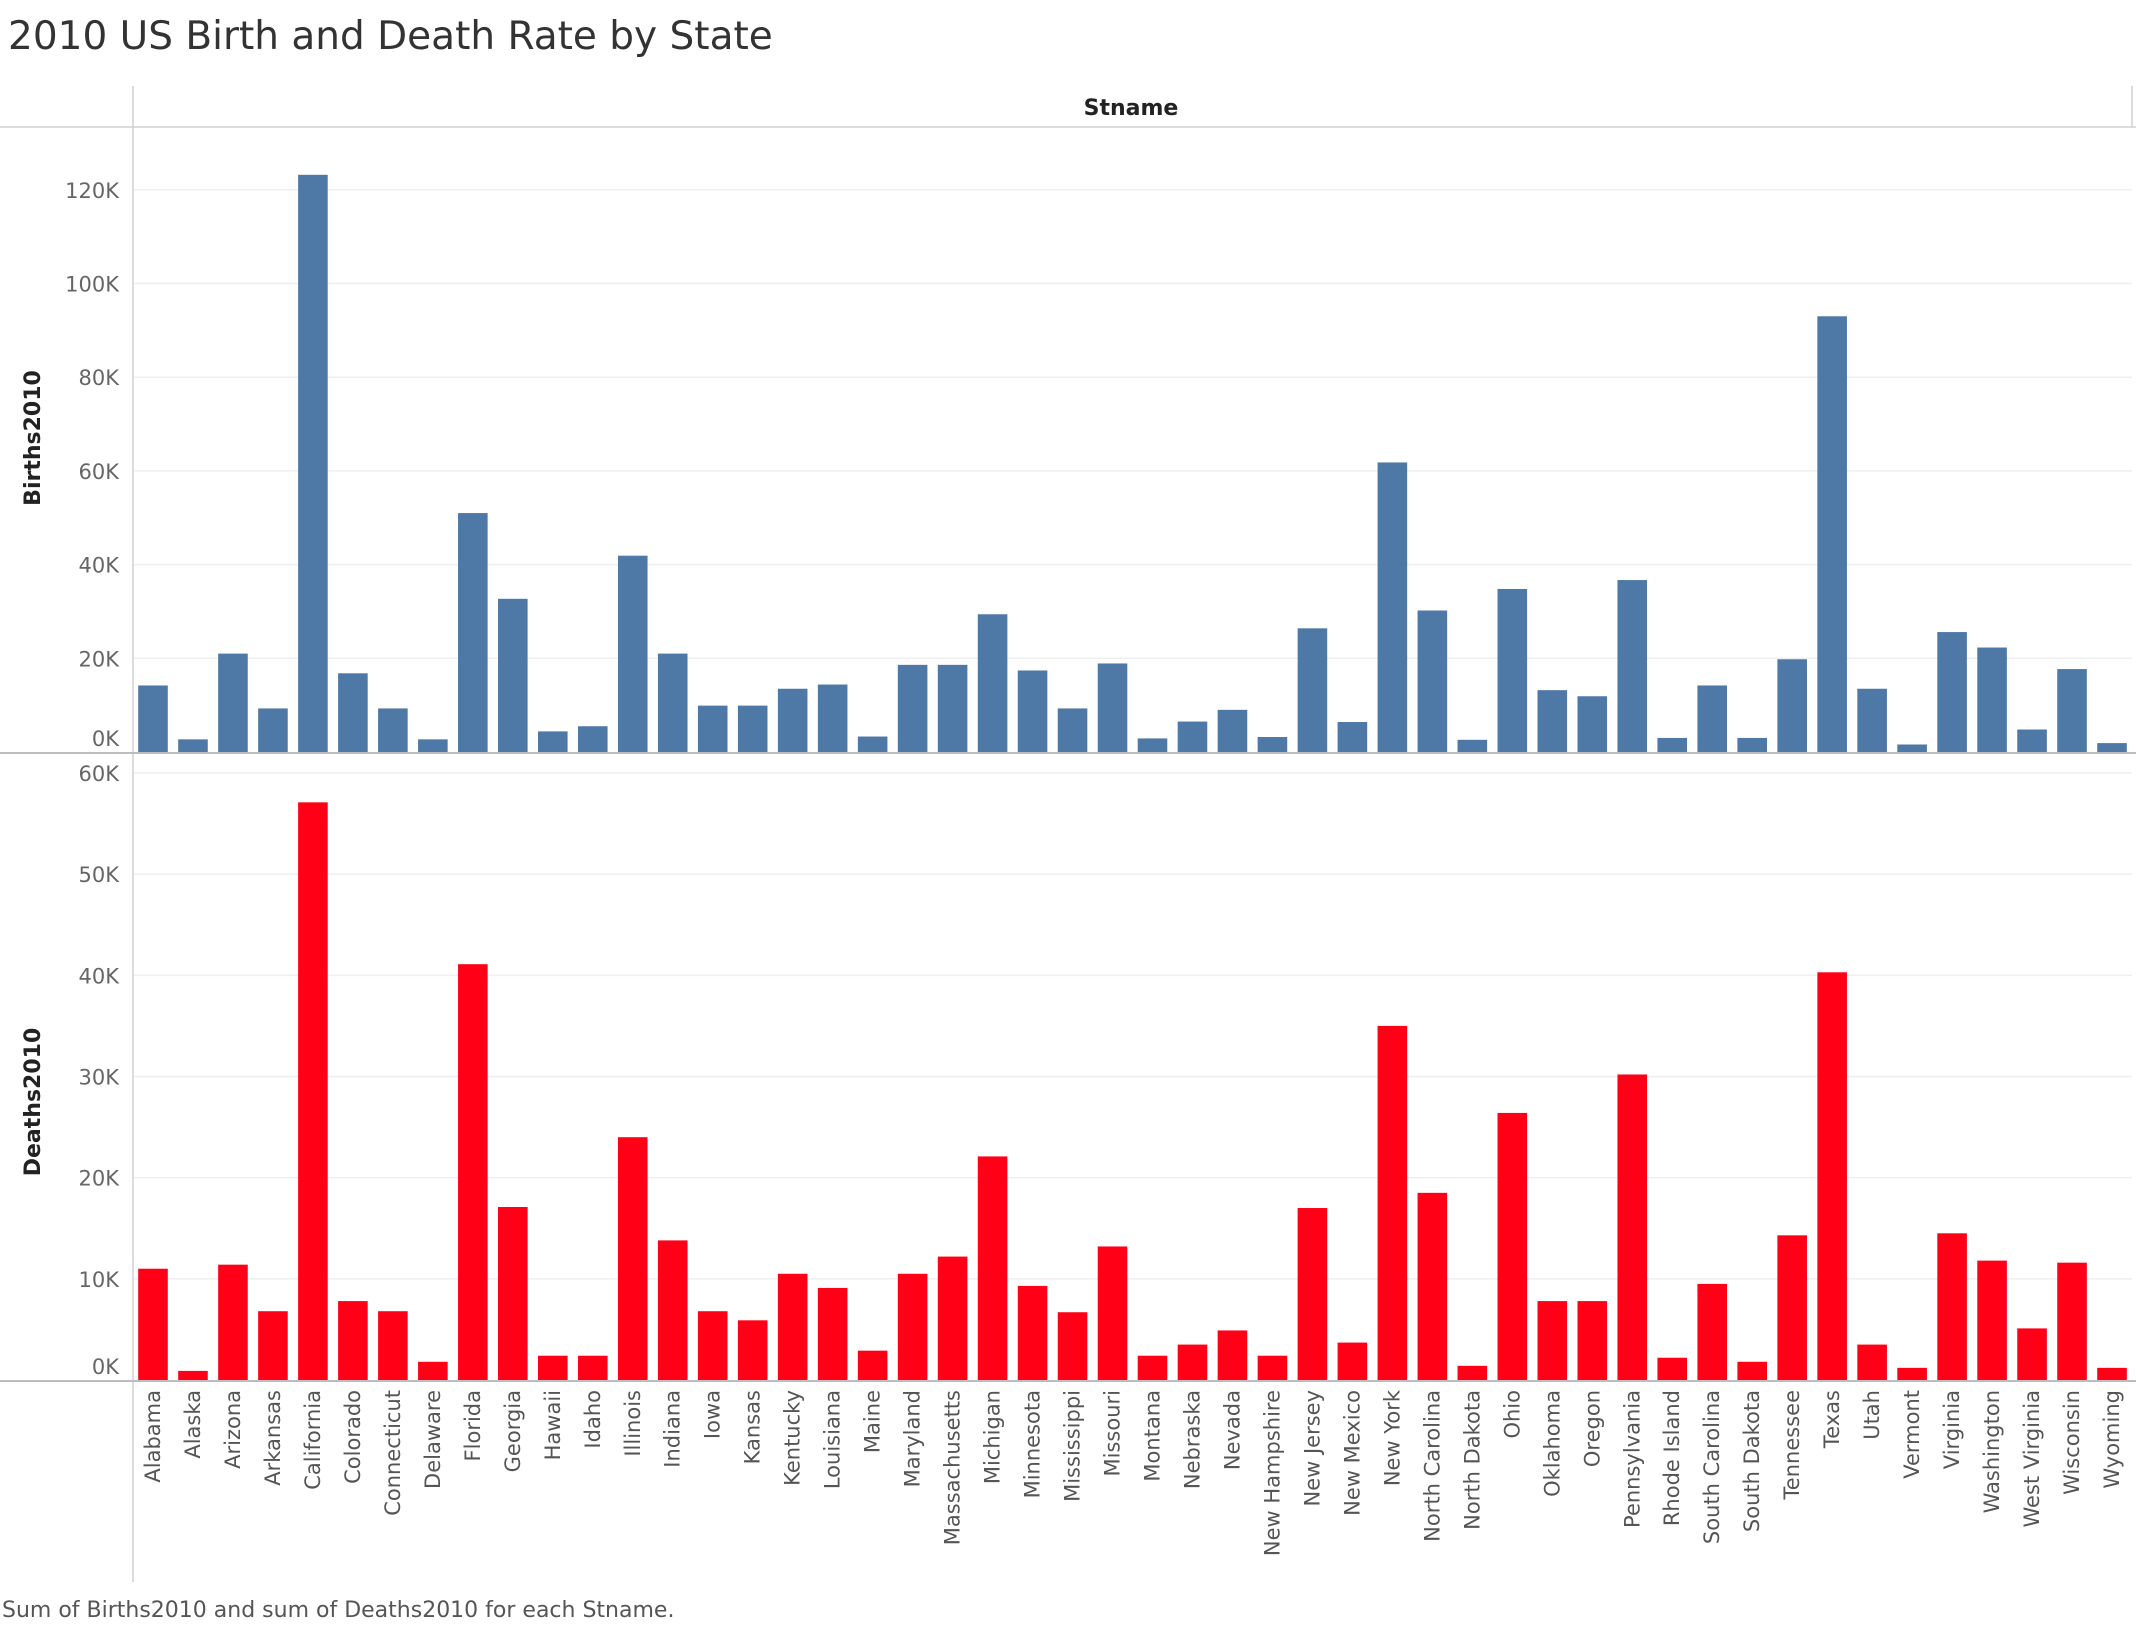 The image size is (2136, 1634). Describe the element at coordinates (1752, 1370) in the screenshot. I see `deaths-bar-south-dakota` at that location.